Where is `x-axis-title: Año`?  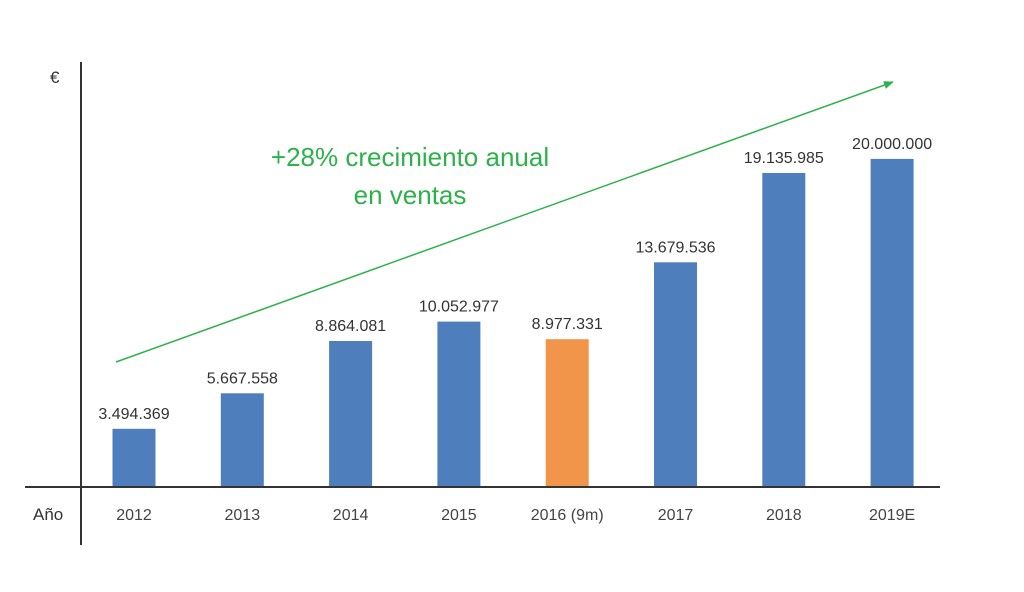 x-axis-title: Año is located at coordinates (48, 514).